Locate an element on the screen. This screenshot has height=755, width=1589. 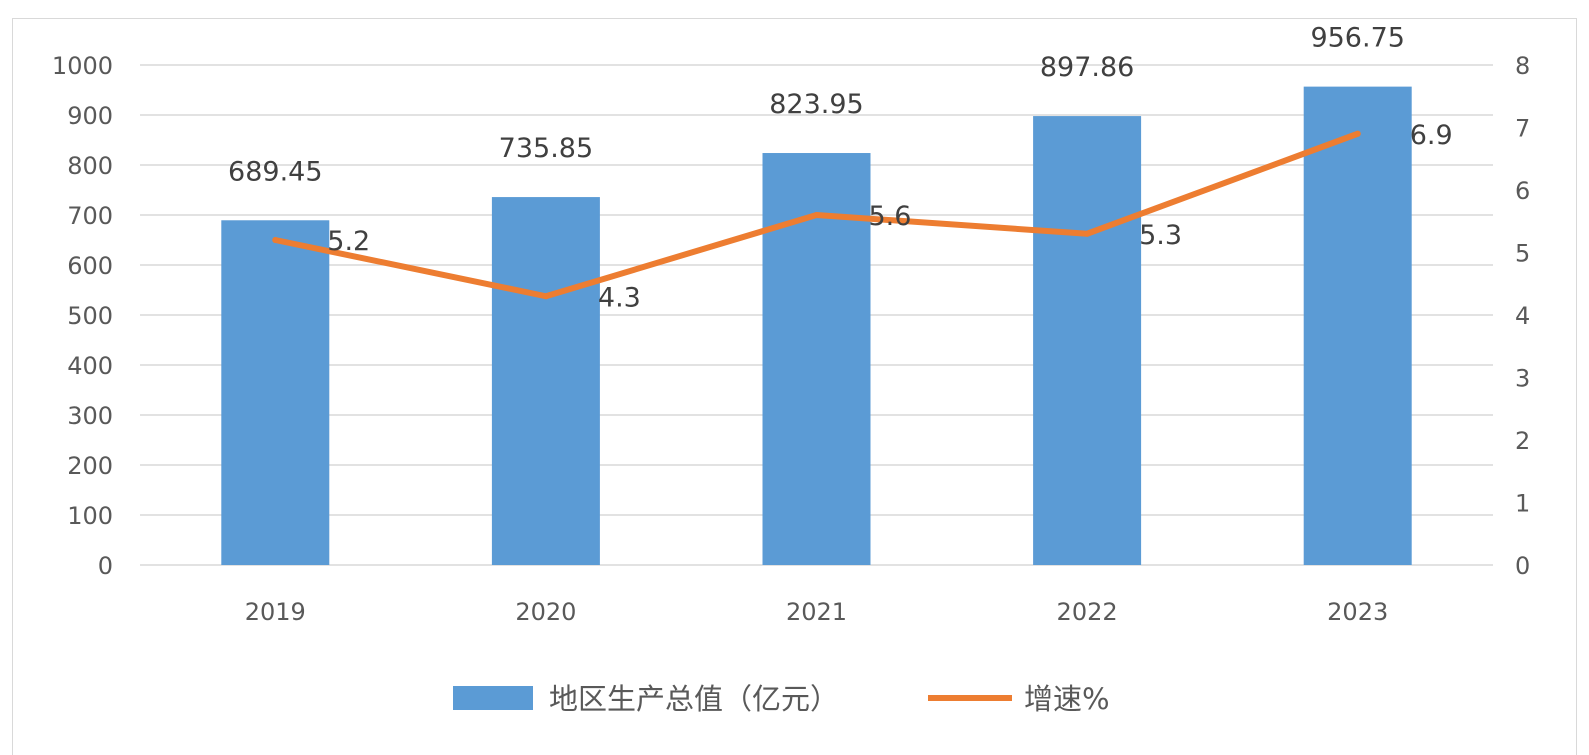
y-right-tick-label: 4 is located at coordinates (1522, 316).